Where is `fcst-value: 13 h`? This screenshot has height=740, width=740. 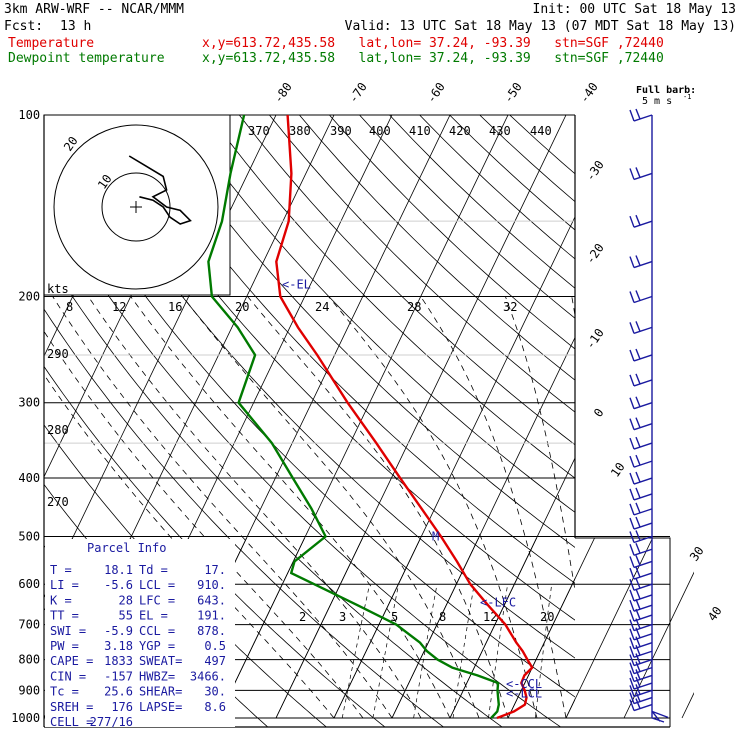
fcst-value: 13 h is located at coordinates (76, 26).